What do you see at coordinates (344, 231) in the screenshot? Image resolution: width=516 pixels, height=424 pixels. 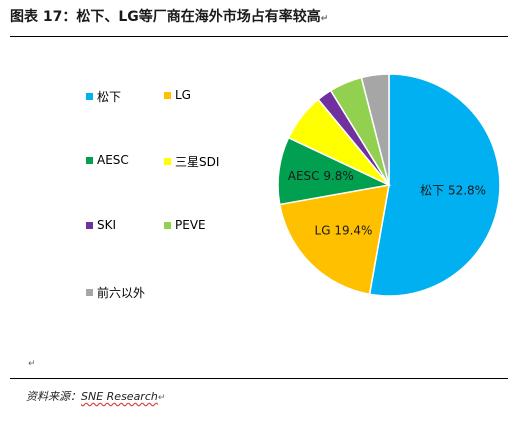 I see `pie-data-label-1: LG 19.4%` at bounding box center [344, 231].